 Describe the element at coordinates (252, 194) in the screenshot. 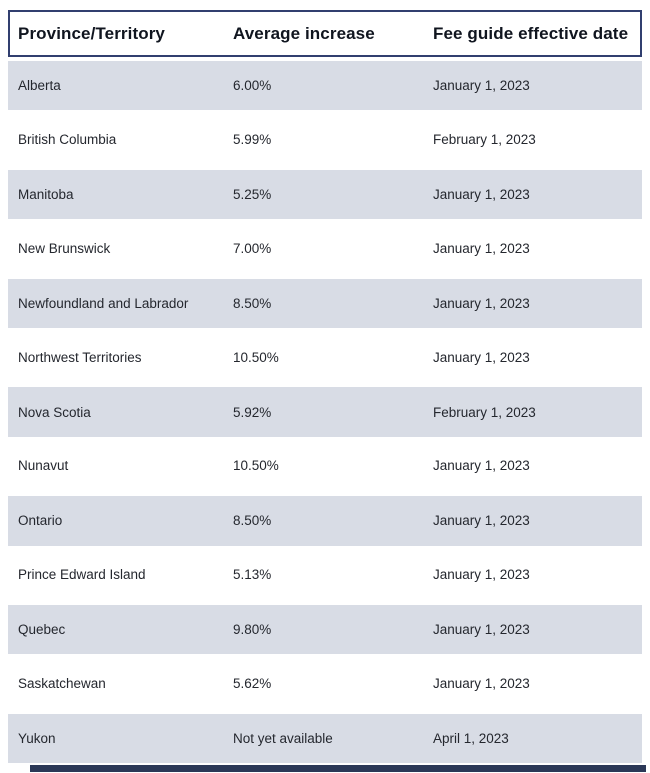

I see `cell-average-increase: 5.25%` at that location.